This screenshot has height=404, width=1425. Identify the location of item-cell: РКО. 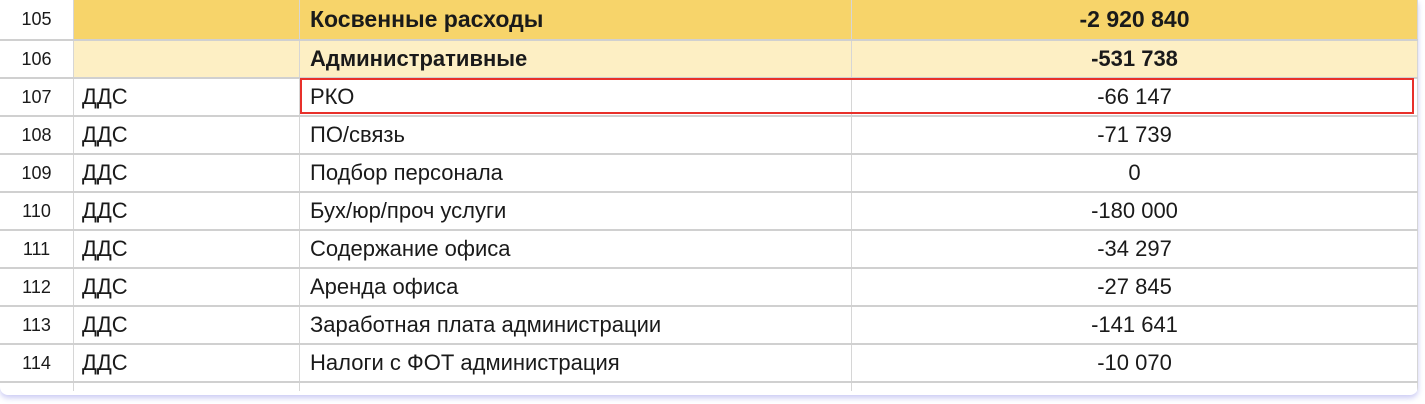
(575, 97).